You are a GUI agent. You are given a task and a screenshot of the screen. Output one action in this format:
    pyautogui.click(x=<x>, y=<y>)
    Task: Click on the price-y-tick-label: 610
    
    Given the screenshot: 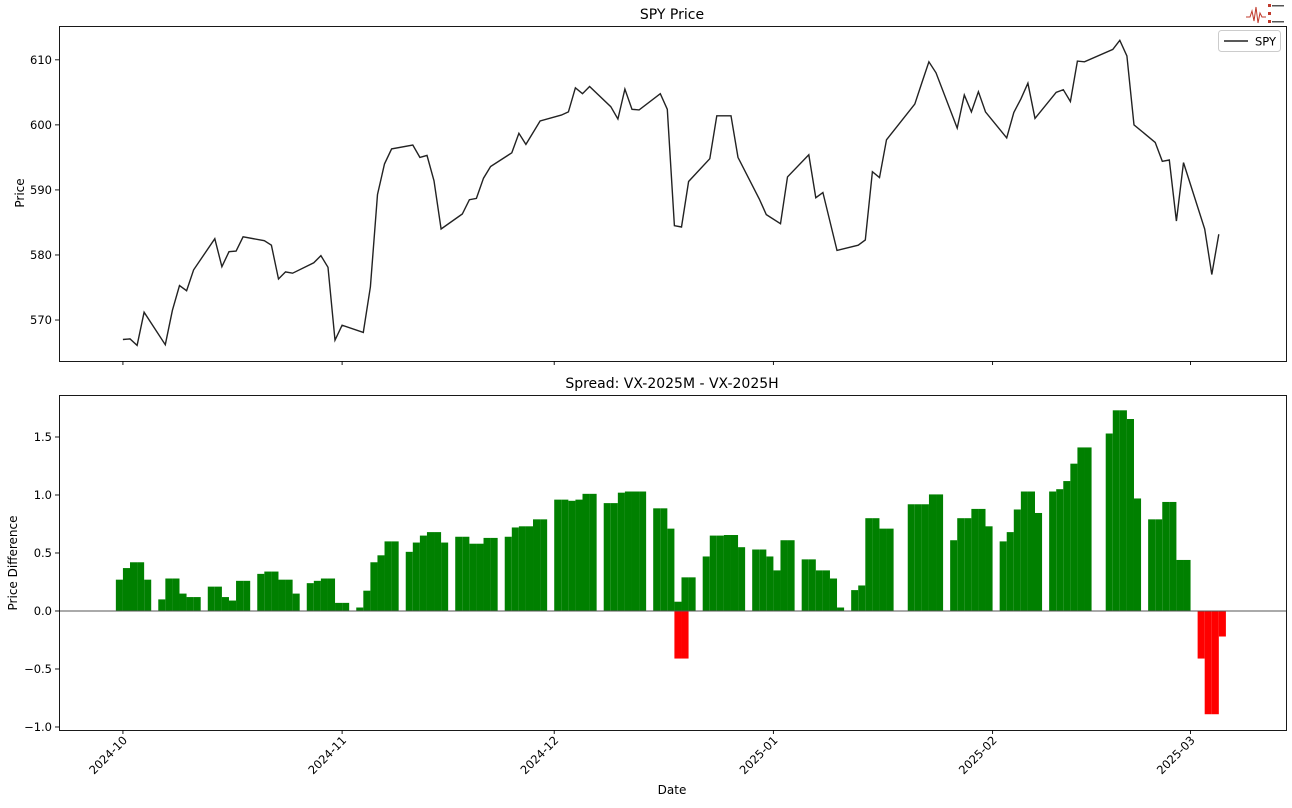 What is the action you would take?
    pyautogui.click(x=41, y=60)
    